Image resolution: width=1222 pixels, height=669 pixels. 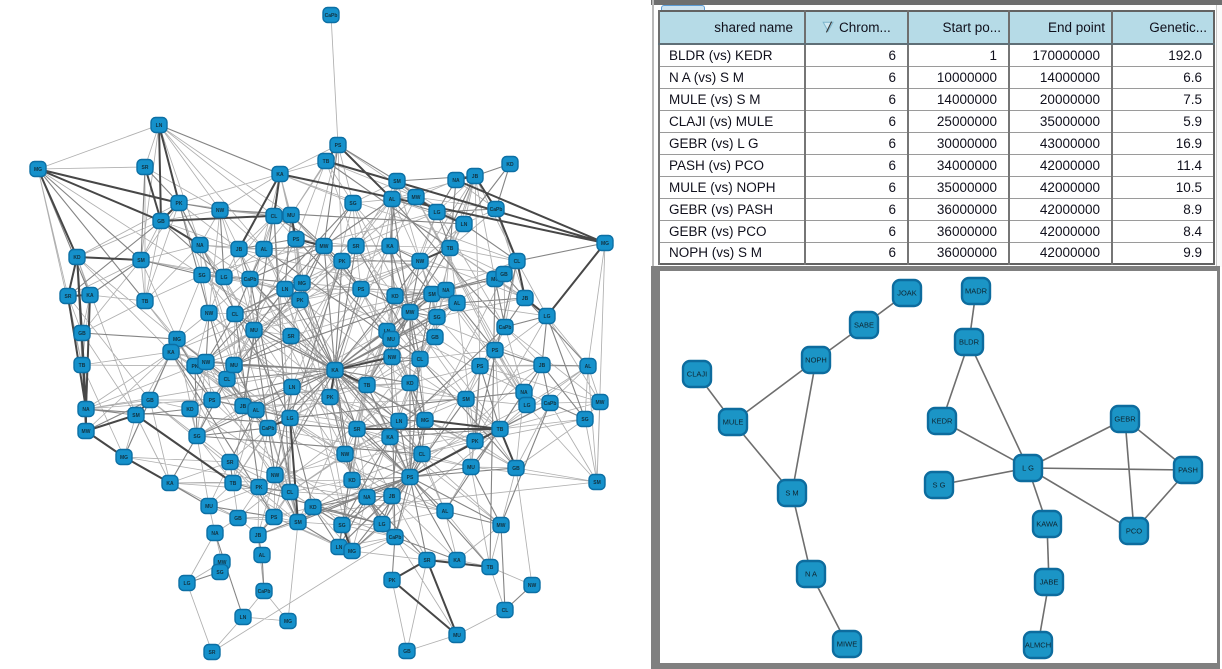 What do you see at coordinates (969, 342) in the screenshot?
I see `svg-text: BLDR` at bounding box center [969, 342].